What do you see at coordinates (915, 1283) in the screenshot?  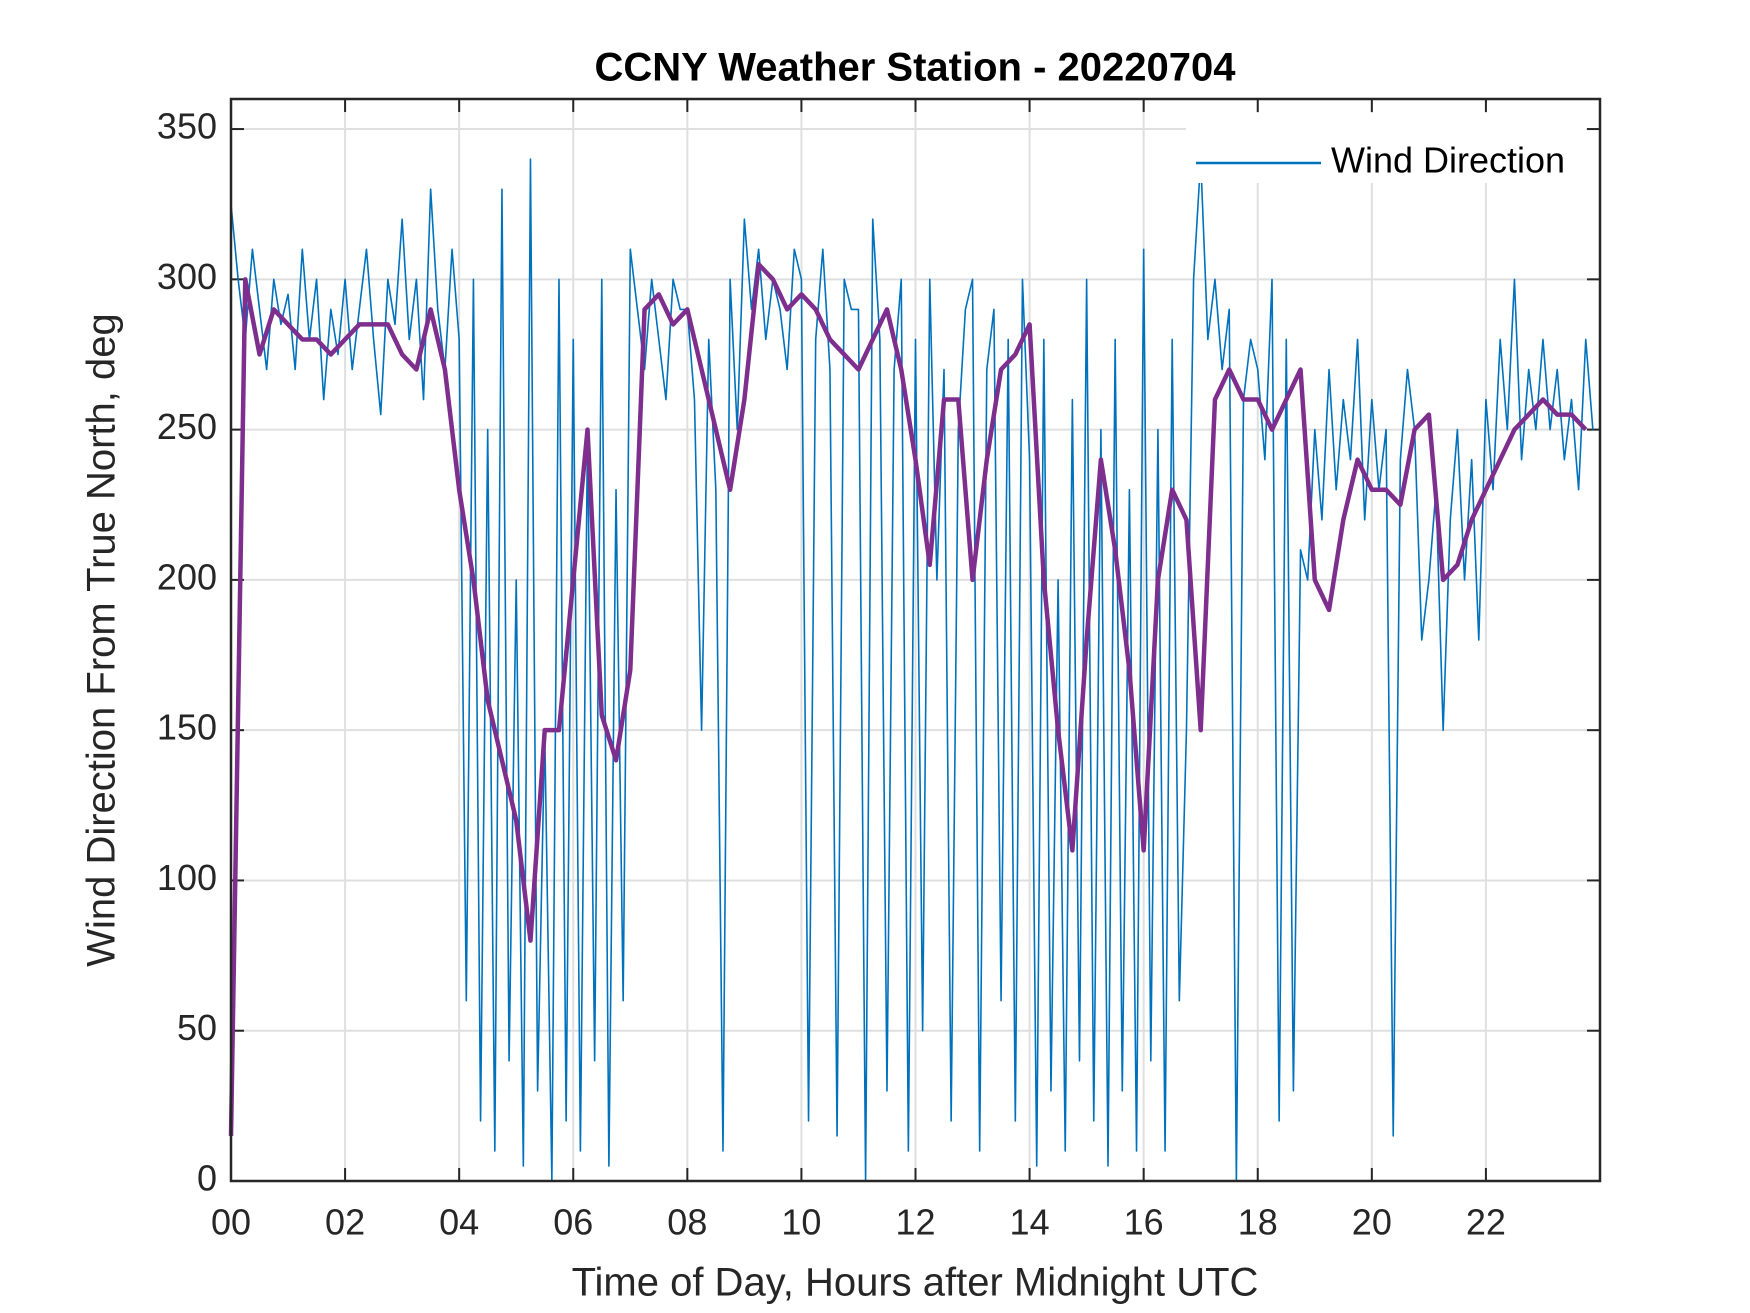 I see `x-axis-label: Time of Day, Hours after Midnight UTC` at bounding box center [915, 1283].